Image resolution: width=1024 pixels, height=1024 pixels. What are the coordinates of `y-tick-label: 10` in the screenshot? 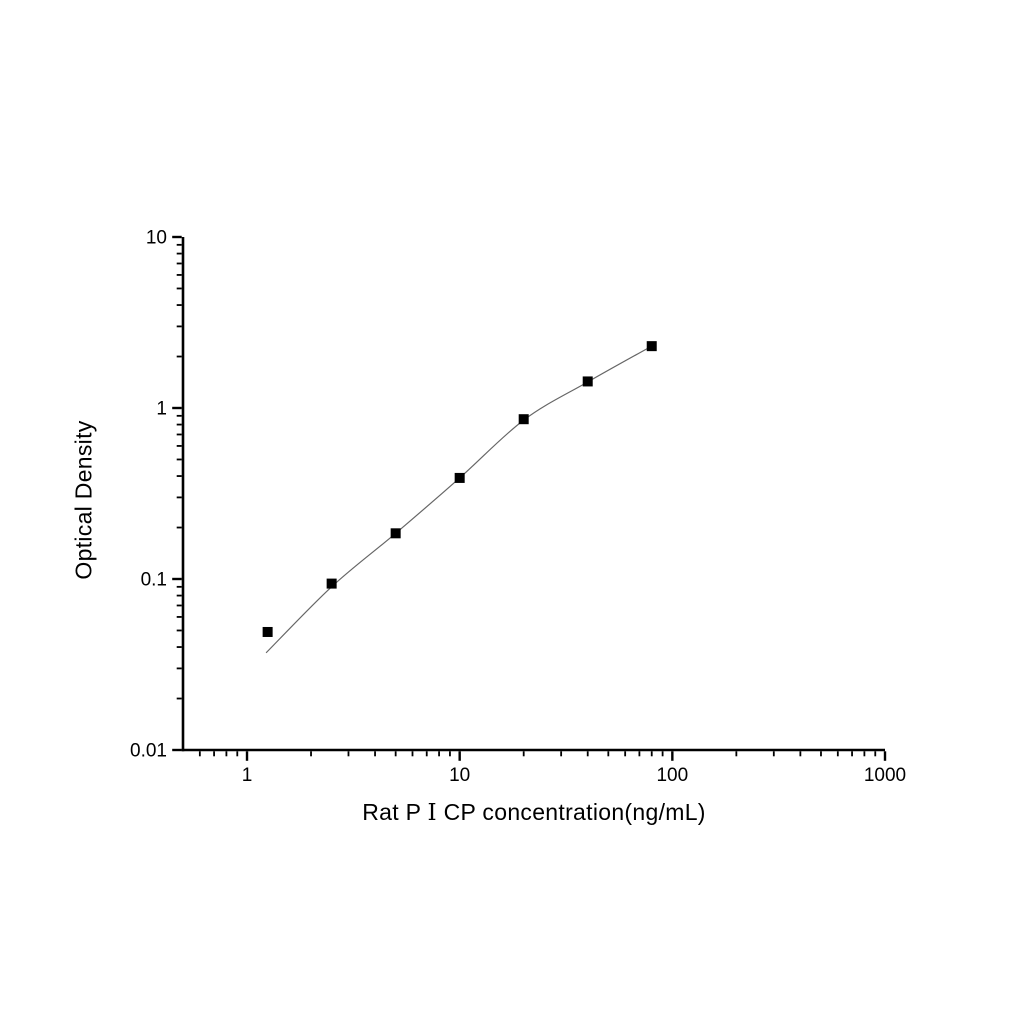 It's located at (156, 238).